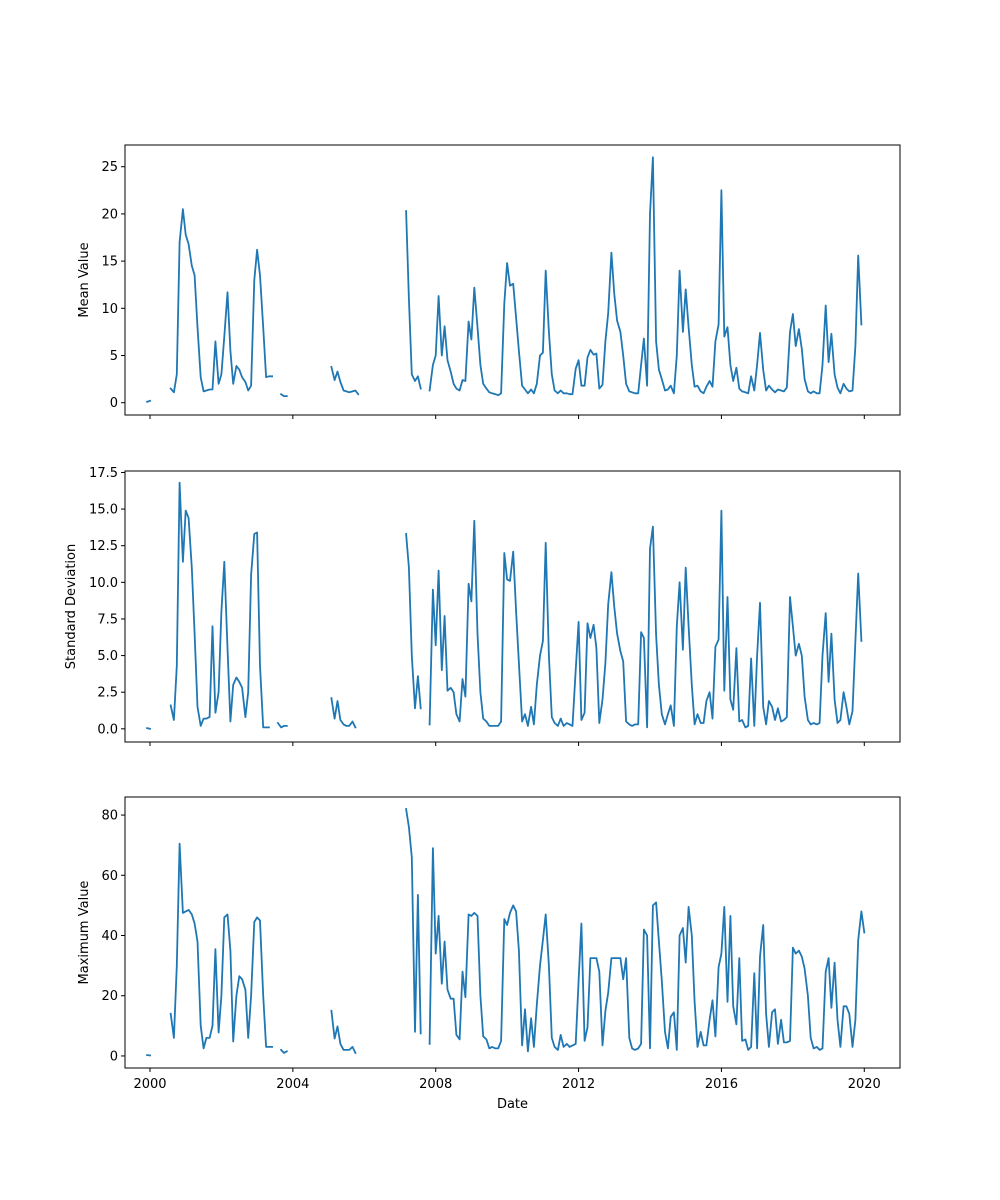 The height and width of the screenshot is (1200, 1000). I want to click on maximum-value-y-axis-label: Maximum Value, so click(84, 933).